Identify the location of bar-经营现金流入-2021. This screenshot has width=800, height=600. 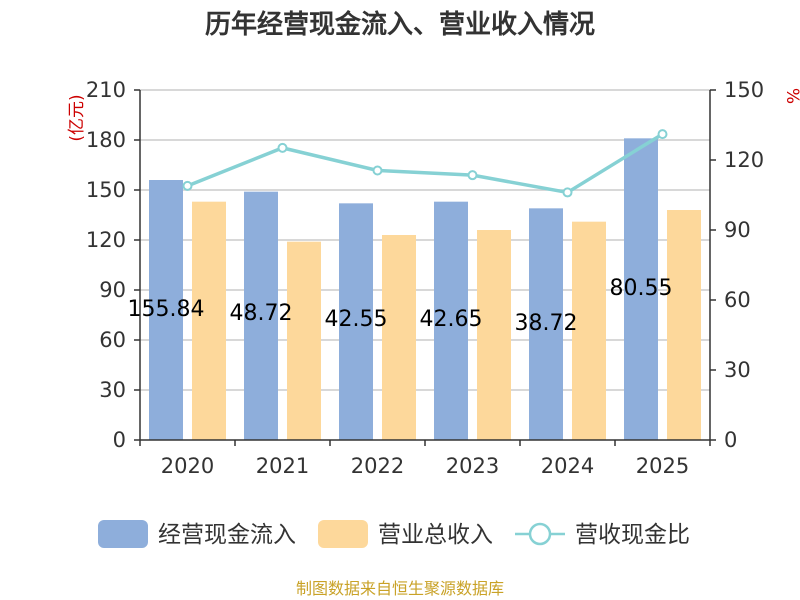
(261, 315).